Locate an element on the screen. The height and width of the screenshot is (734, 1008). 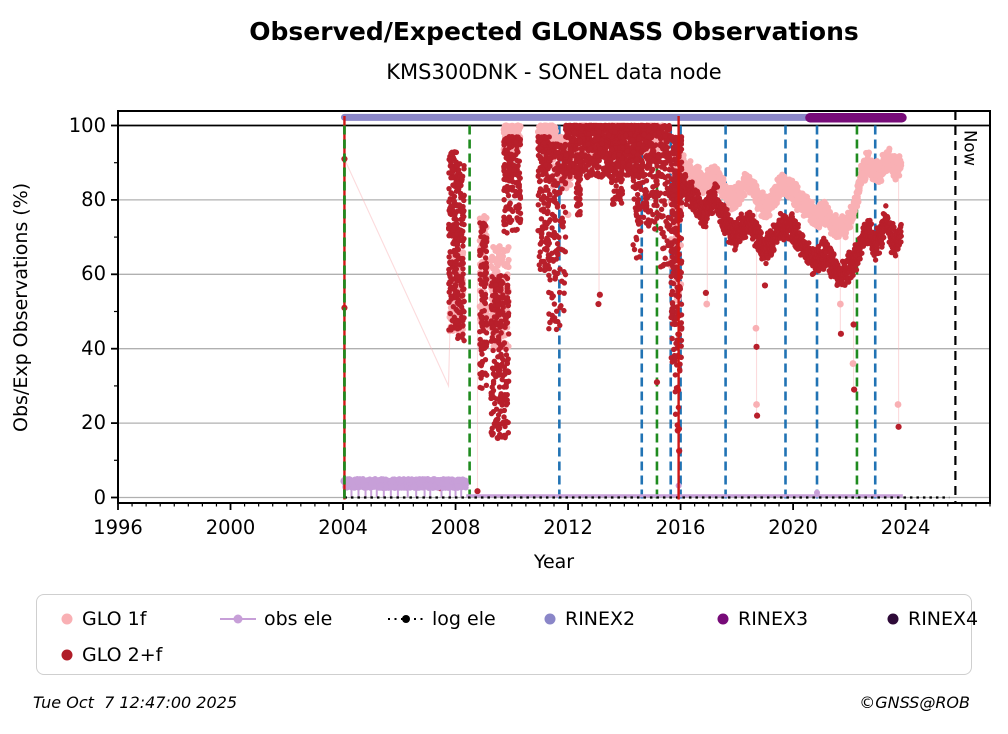
x-tick-label: 2024 is located at coordinates (905, 527).